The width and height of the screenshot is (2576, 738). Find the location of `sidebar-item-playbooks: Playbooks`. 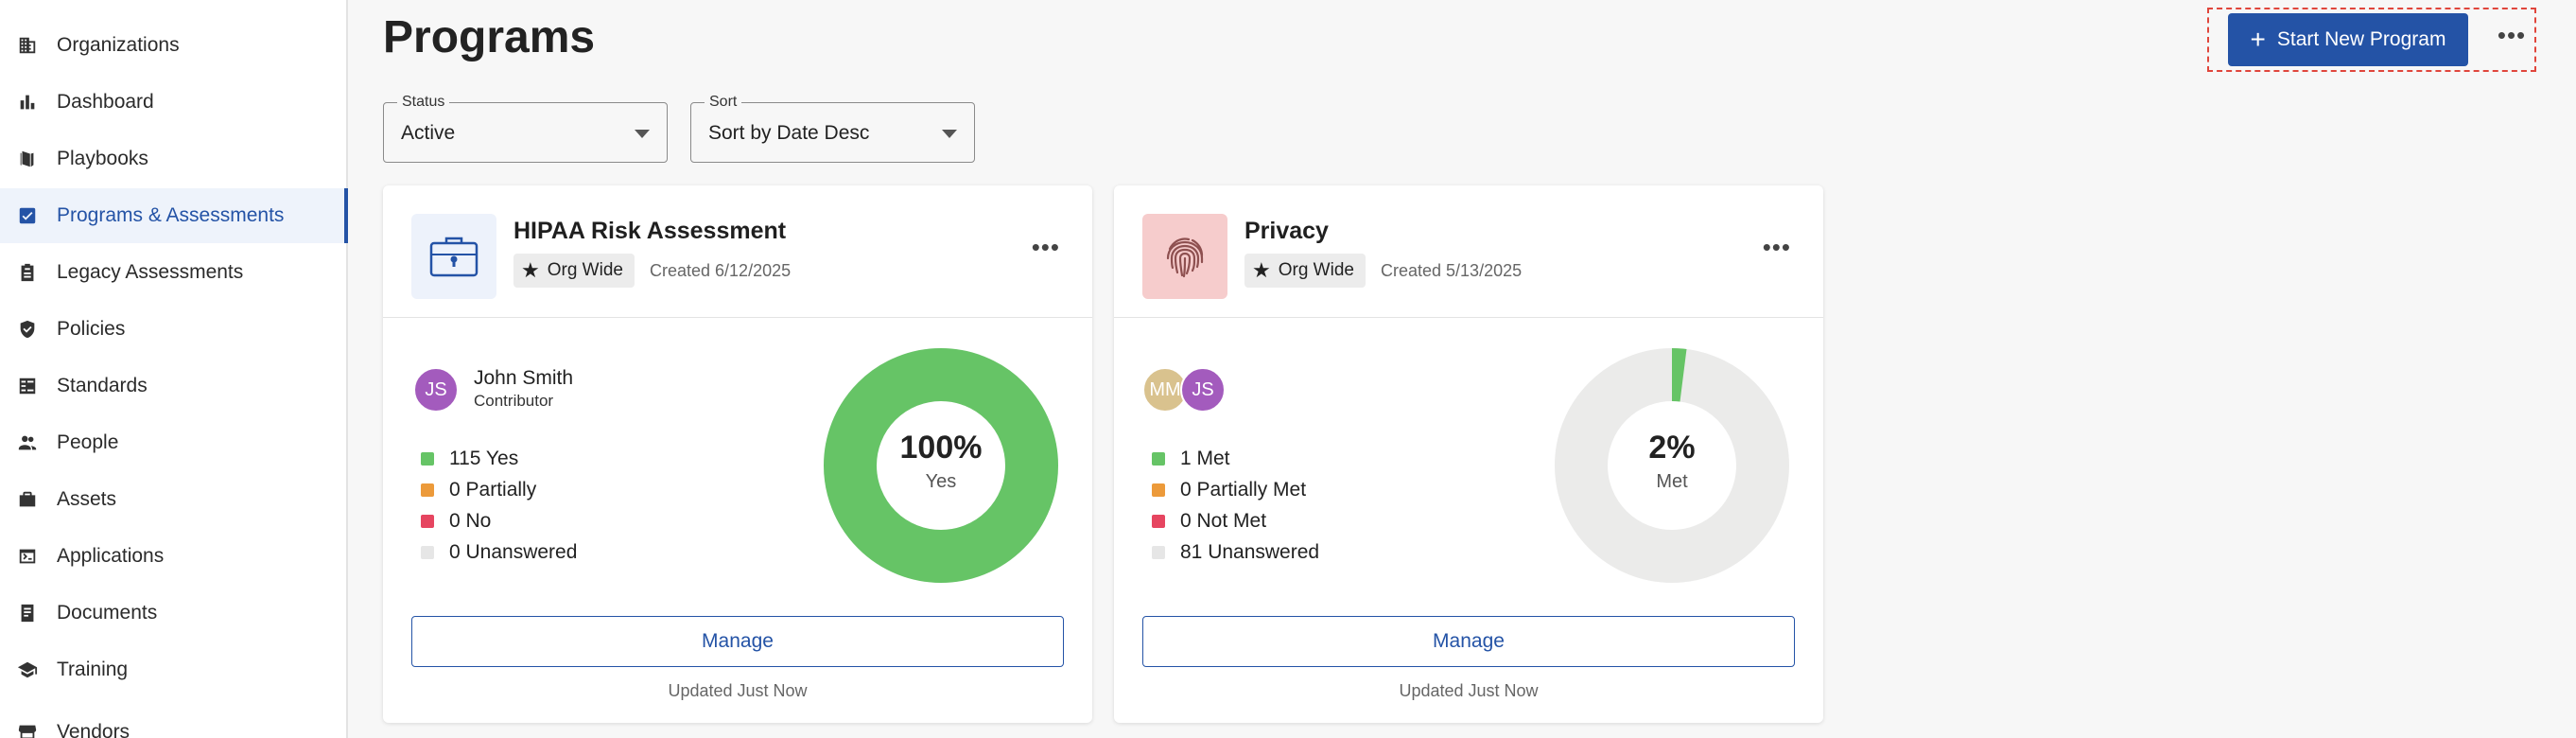

sidebar-item-playbooks: Playbooks is located at coordinates (174, 159).